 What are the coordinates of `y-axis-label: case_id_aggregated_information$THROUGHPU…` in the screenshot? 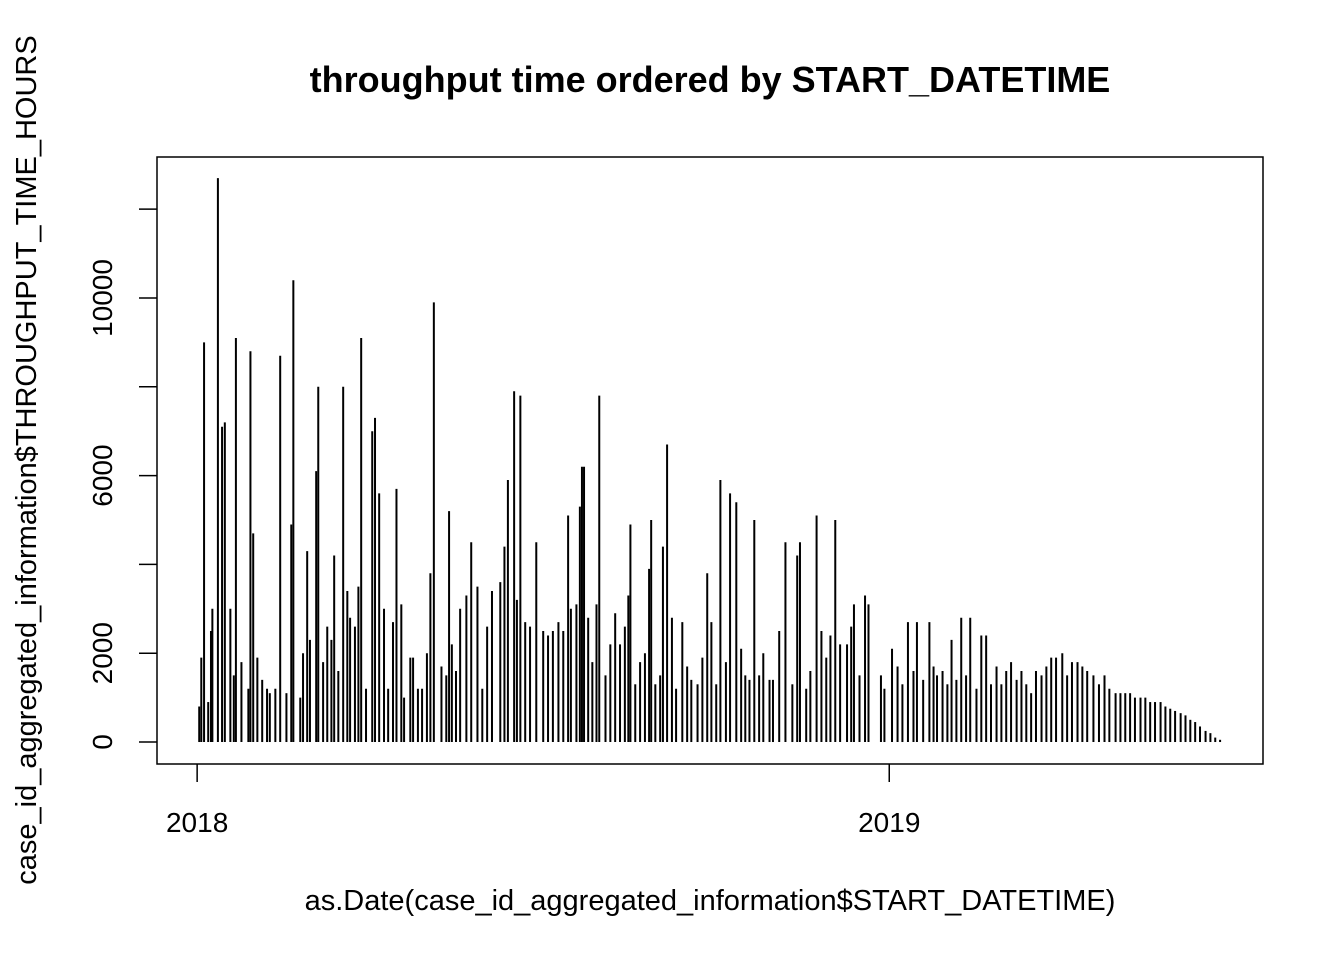 It's located at (27, 459).